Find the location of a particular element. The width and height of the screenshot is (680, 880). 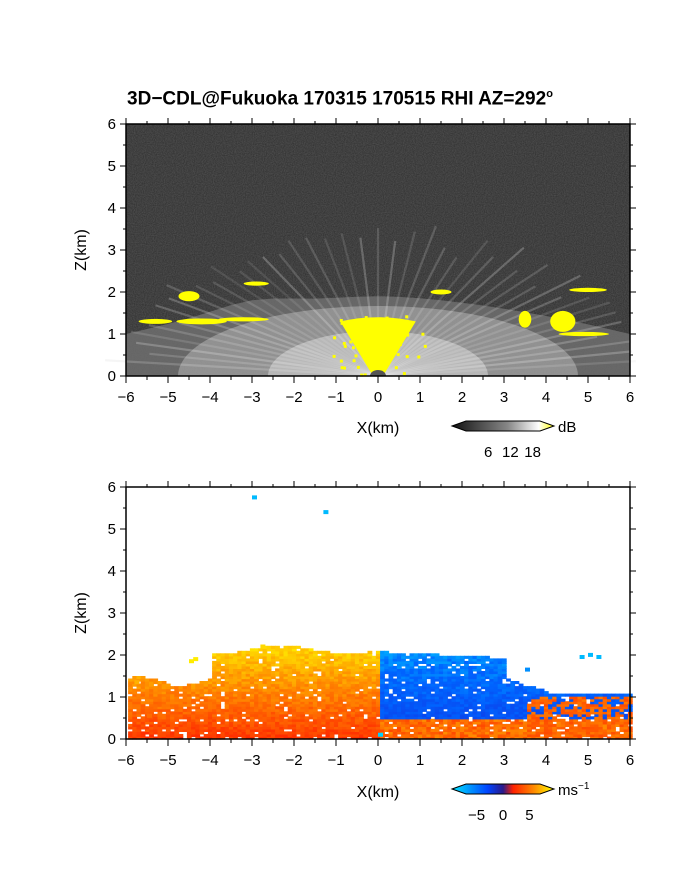

snr-ray is located at coordinates (295, 329).